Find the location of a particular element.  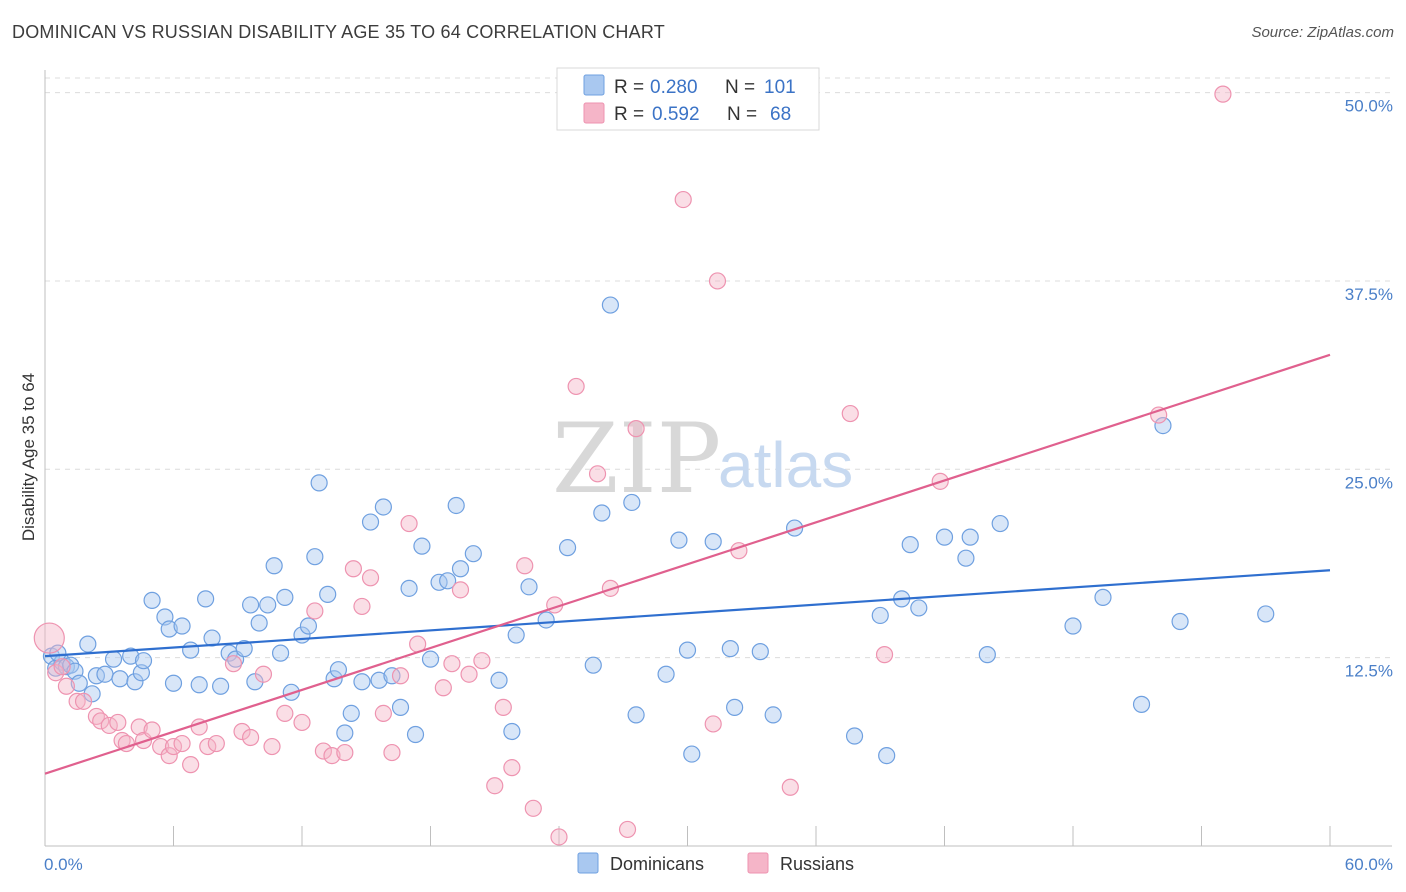

bottom-legend-russians: Russians is located at coordinates (817, 864).